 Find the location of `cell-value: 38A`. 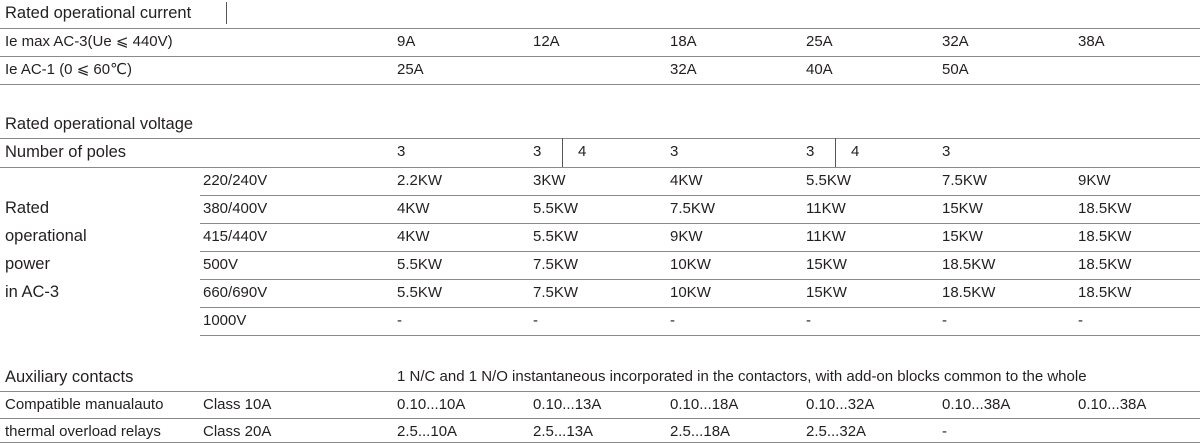

cell-value: 38A is located at coordinates (1091, 41).